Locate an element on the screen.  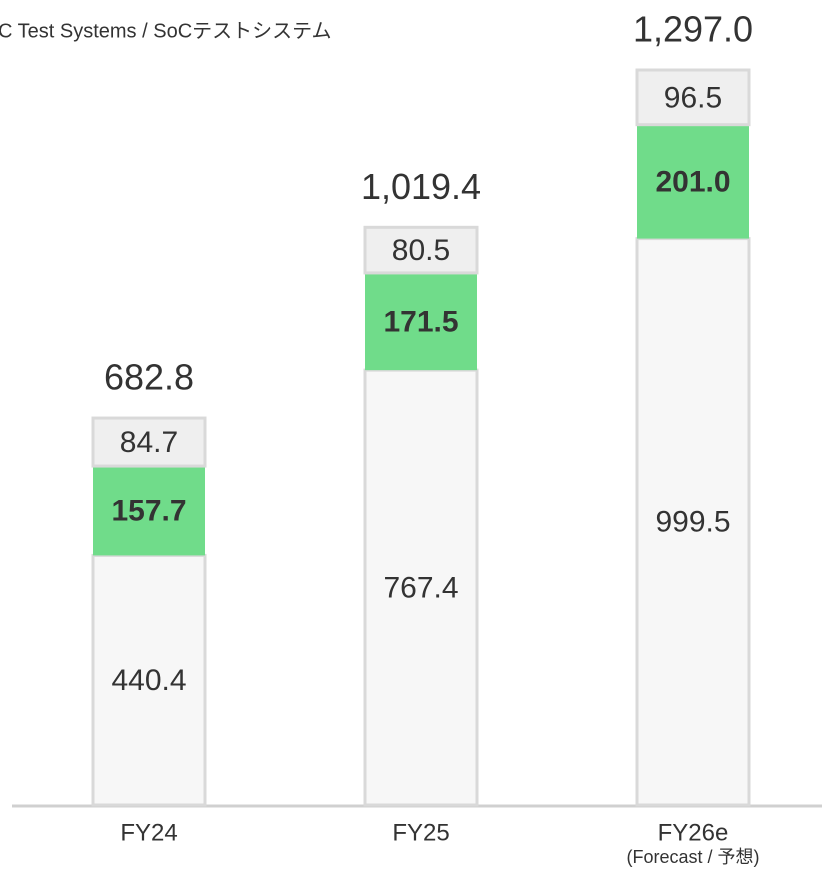
value-label: 767.4 is located at coordinates (420, 587).